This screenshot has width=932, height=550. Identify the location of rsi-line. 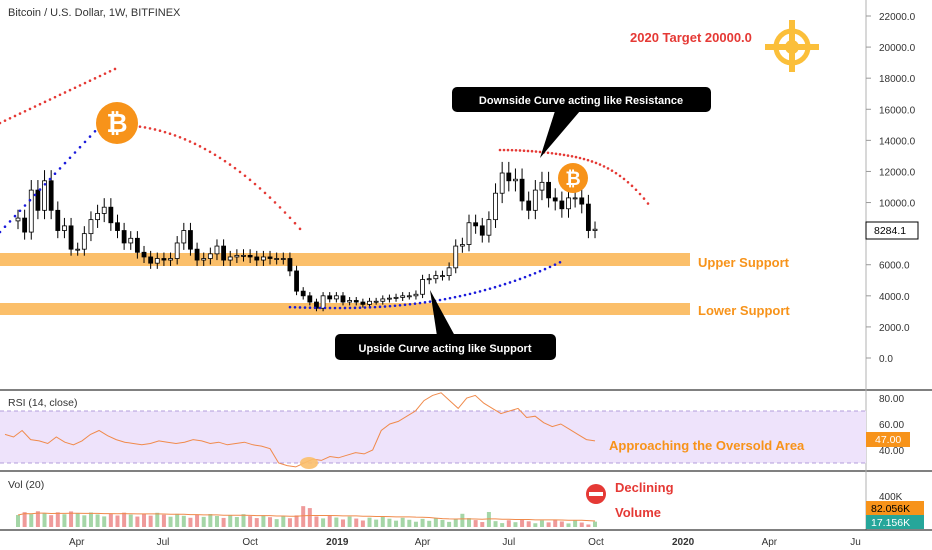
(300, 430).